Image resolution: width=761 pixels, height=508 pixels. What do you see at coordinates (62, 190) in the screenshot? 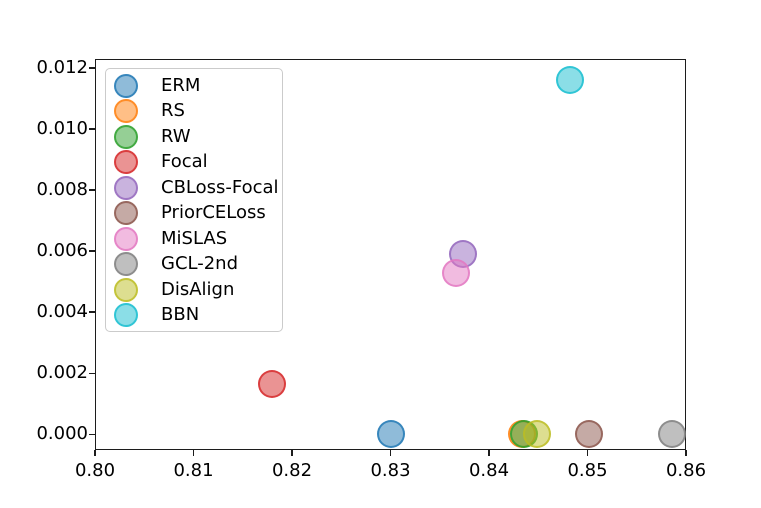
I see `y-tick-label: 0.008` at bounding box center [62, 190].